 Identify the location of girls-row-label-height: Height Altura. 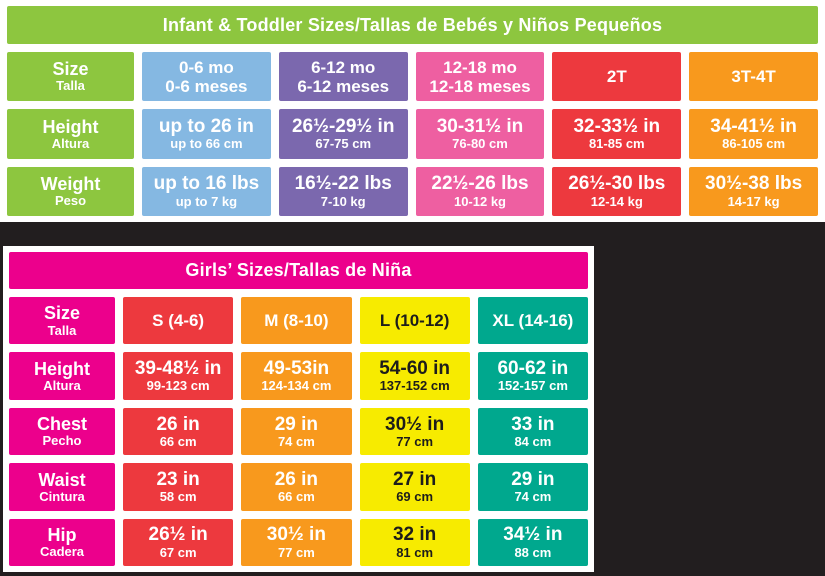
(62, 376).